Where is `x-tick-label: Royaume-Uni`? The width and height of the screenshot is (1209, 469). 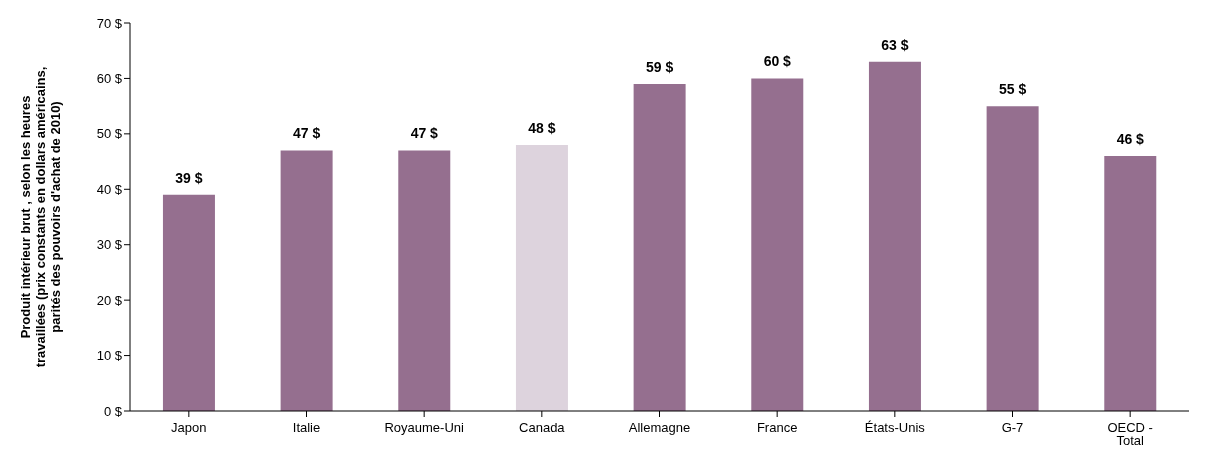 x-tick-label: Royaume-Uni is located at coordinates (424, 428).